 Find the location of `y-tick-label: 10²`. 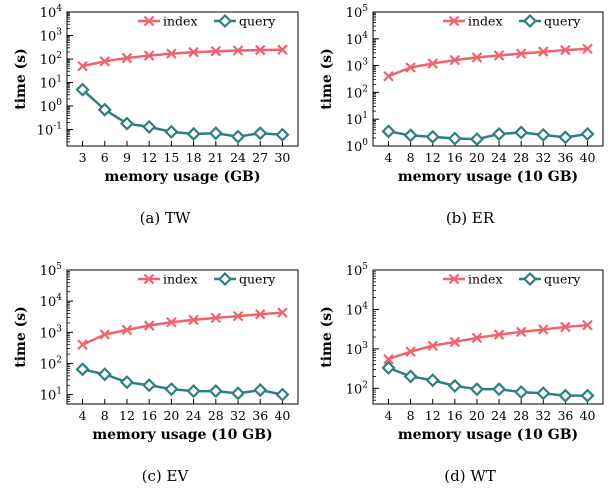

y-tick-label: 10² is located at coordinates (51, 363).